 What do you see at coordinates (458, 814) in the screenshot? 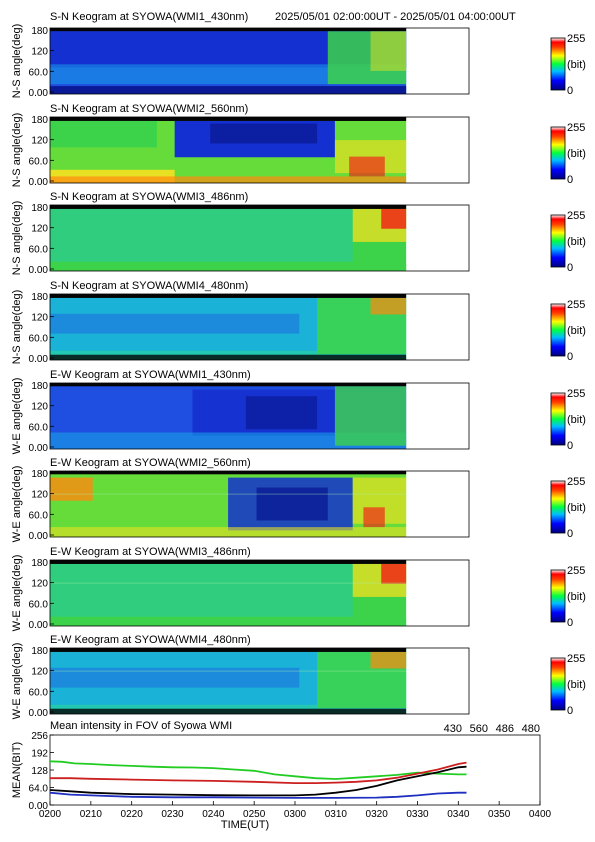
I see `x-tick-label: 0340` at bounding box center [458, 814].